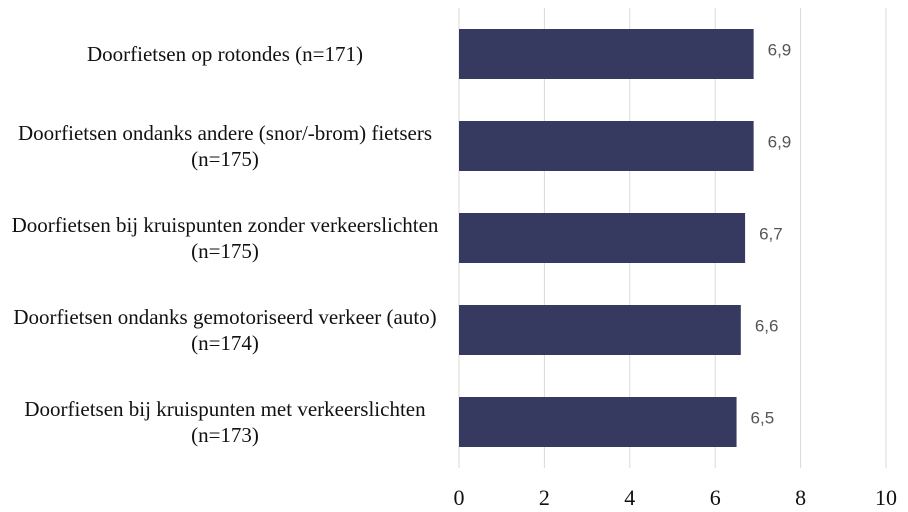 The image size is (908, 512). Describe the element at coordinates (767, 325) in the screenshot. I see `value-label: 6,6` at that location.